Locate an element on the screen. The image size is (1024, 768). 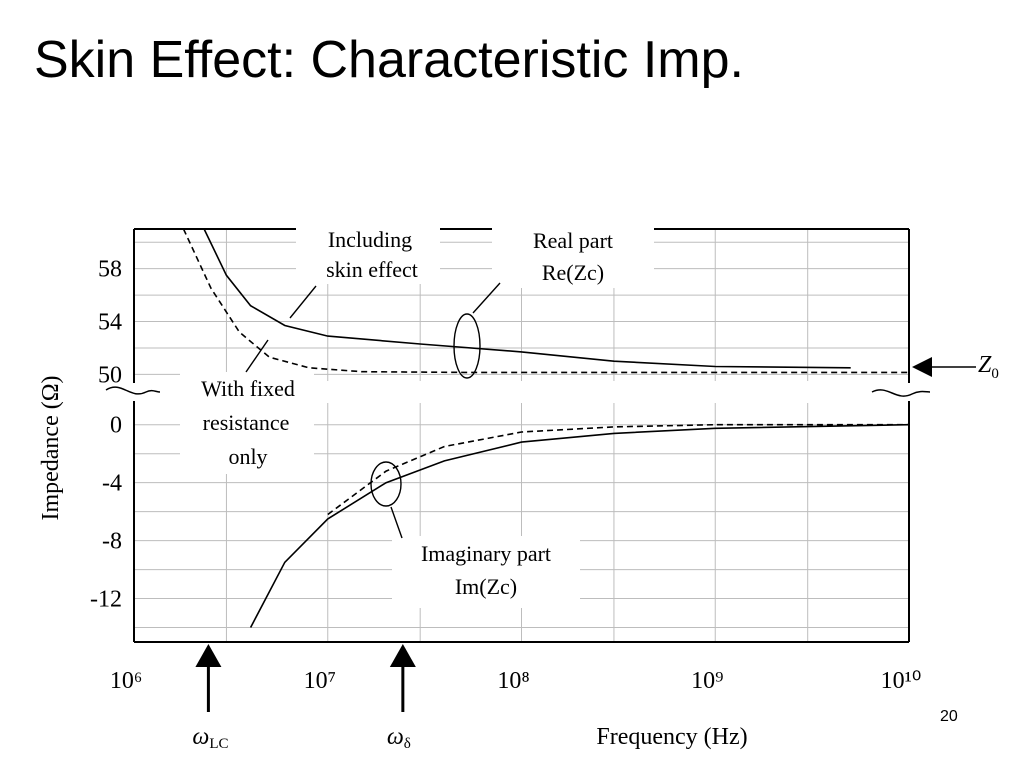
real-part-fixed-resistance-line is located at coordinates (545, 301).